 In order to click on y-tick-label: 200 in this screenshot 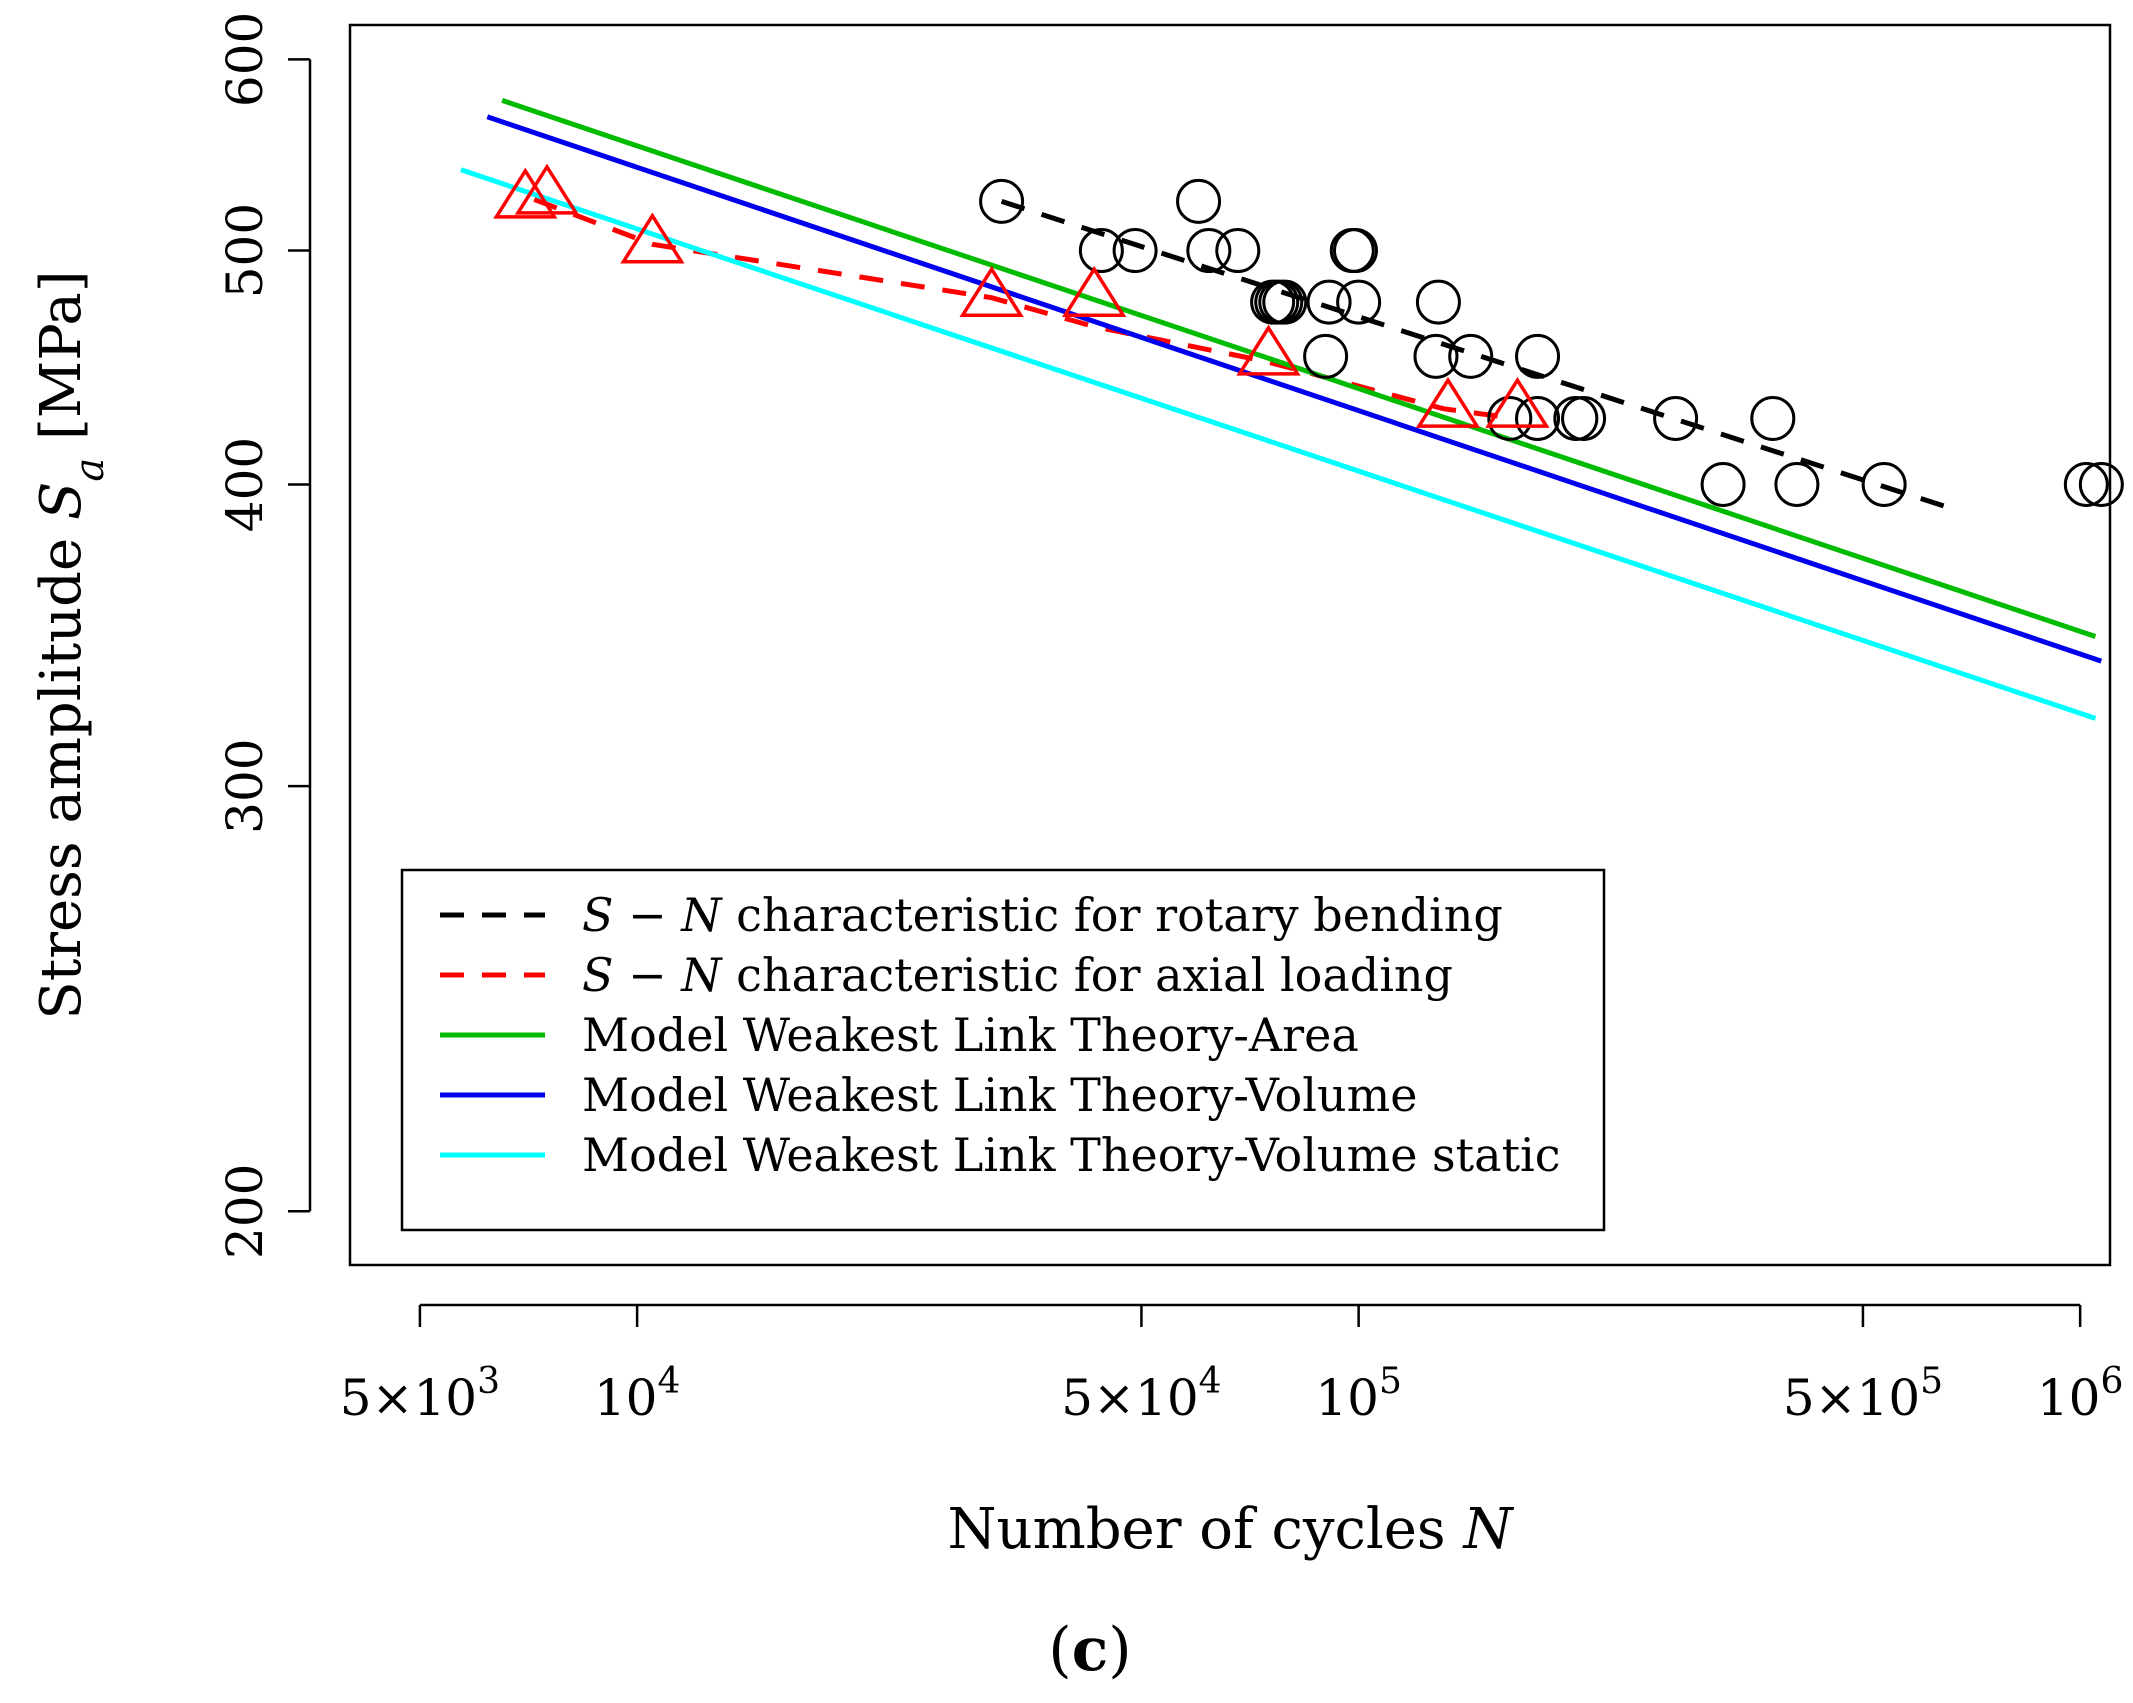, I will do `click(245, 1211)`.